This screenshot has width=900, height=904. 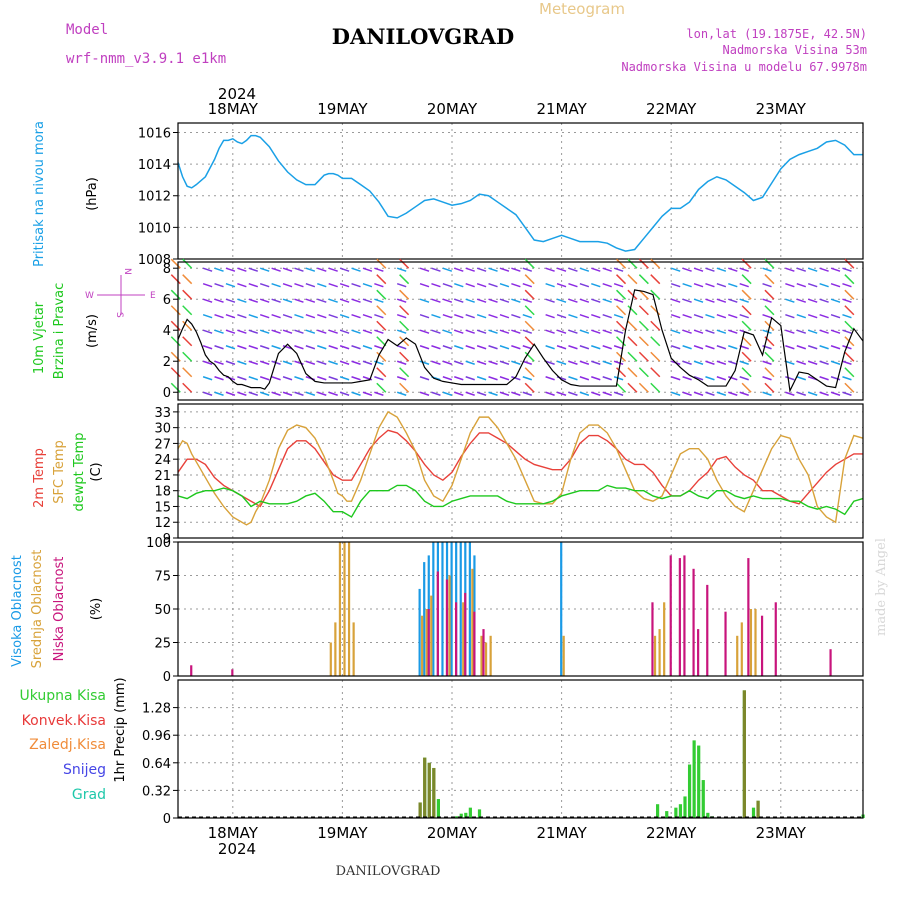 What do you see at coordinates (92, 331) in the screenshot?
I see `wind-unit: (m/s)` at bounding box center [92, 331].